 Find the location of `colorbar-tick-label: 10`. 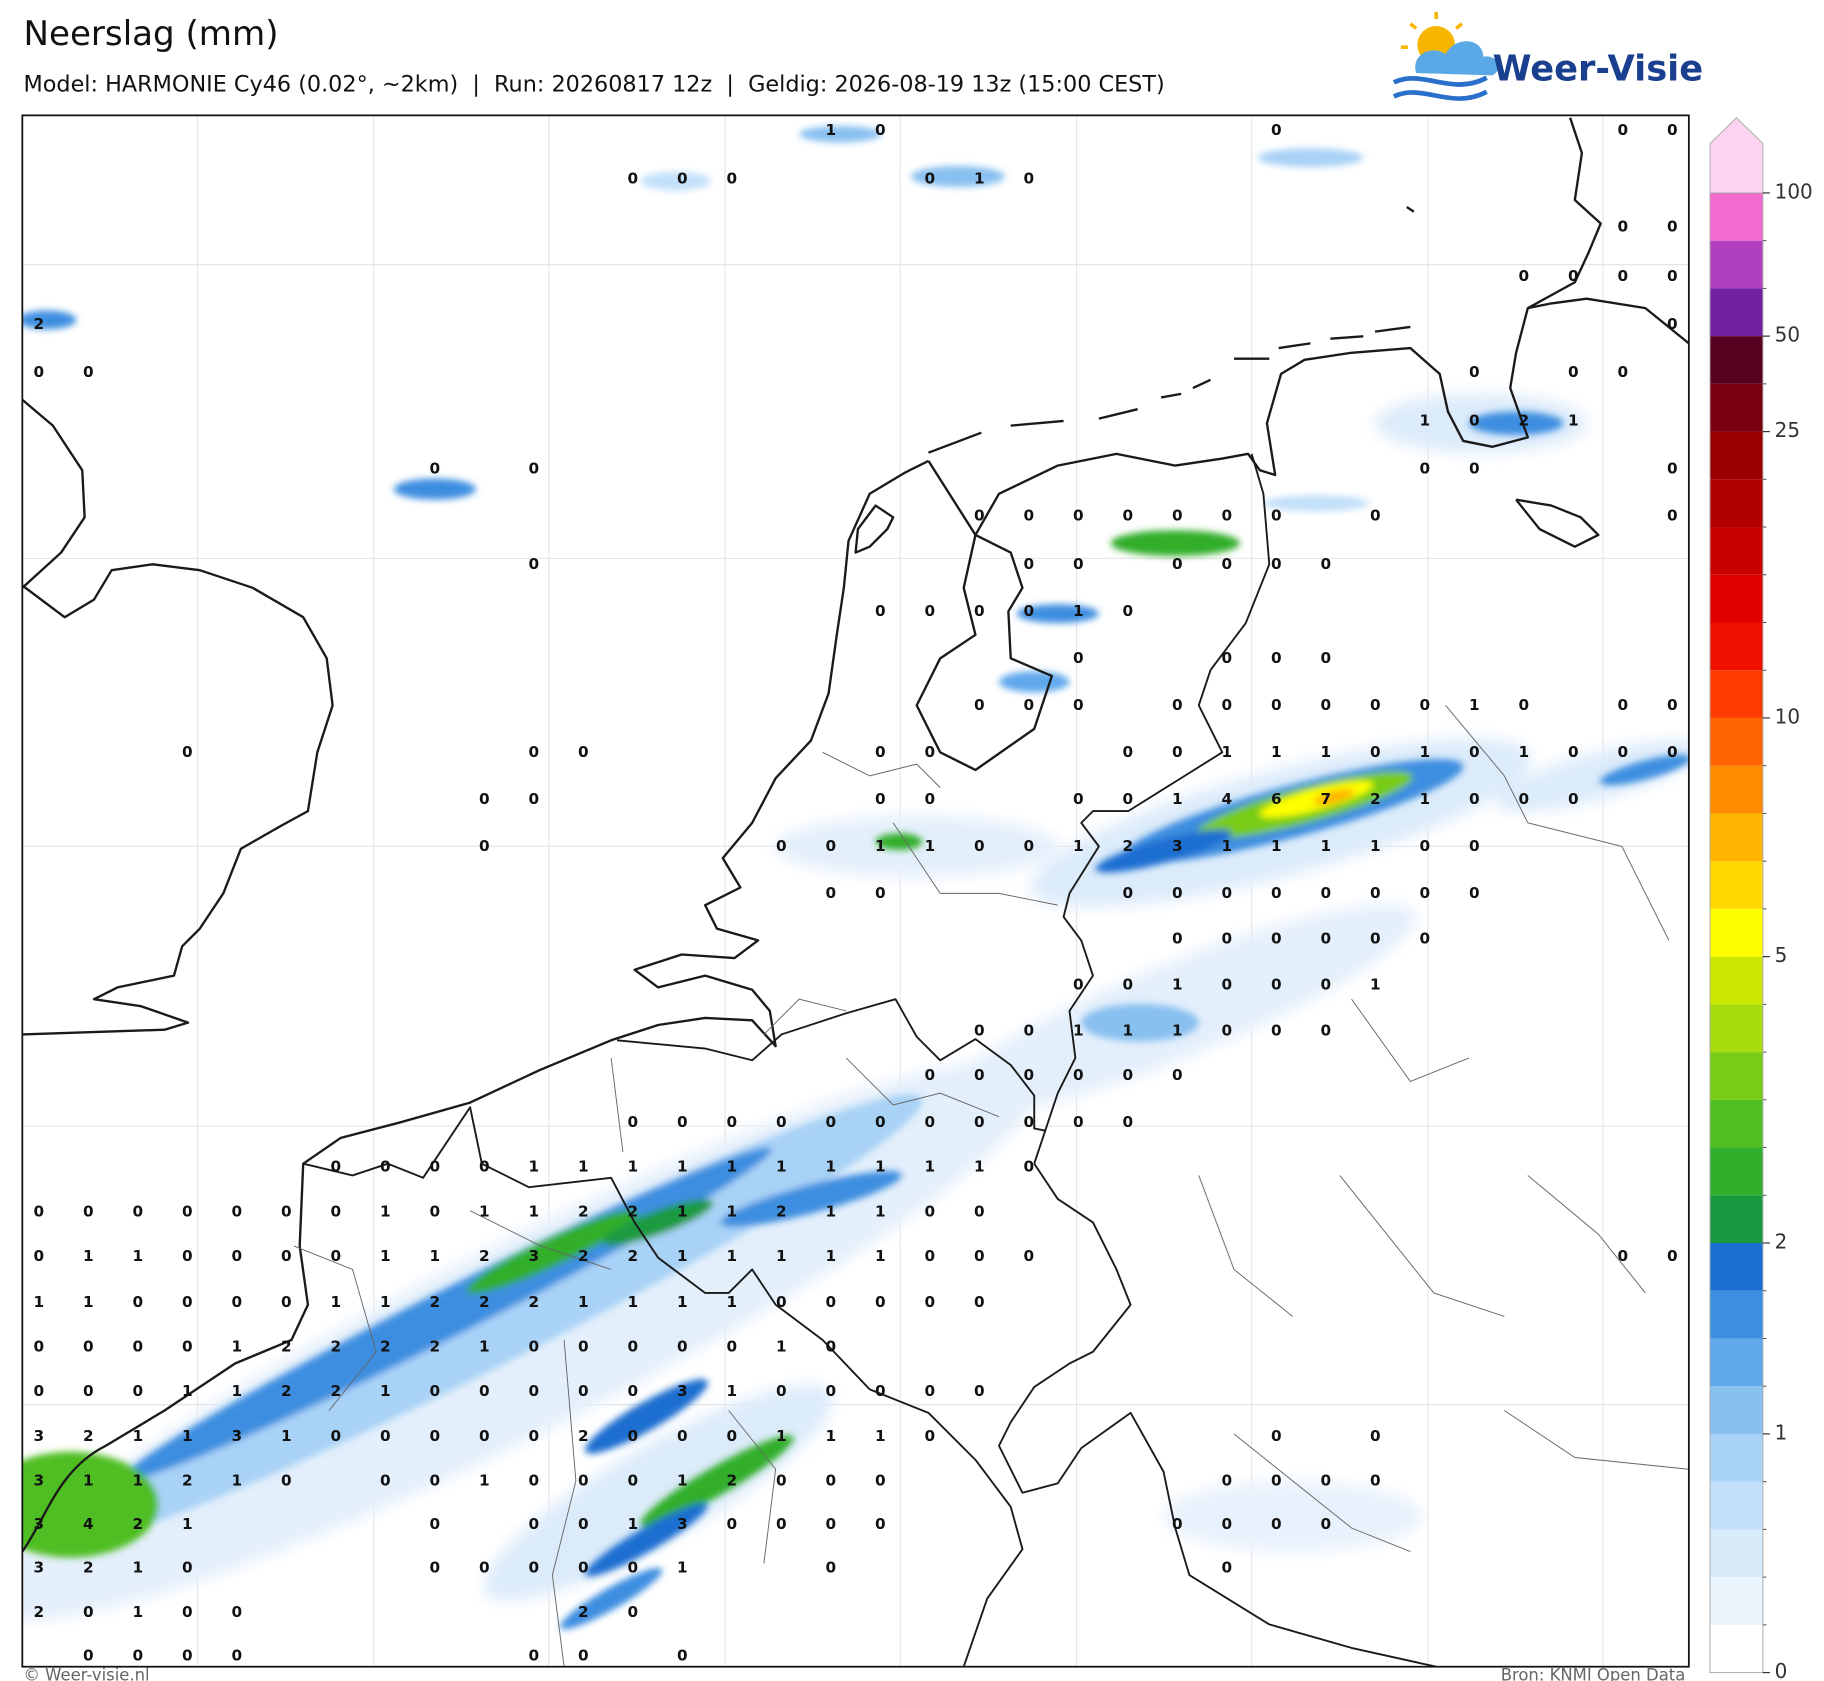

colorbar-tick-label: 10 is located at coordinates (1787, 716).